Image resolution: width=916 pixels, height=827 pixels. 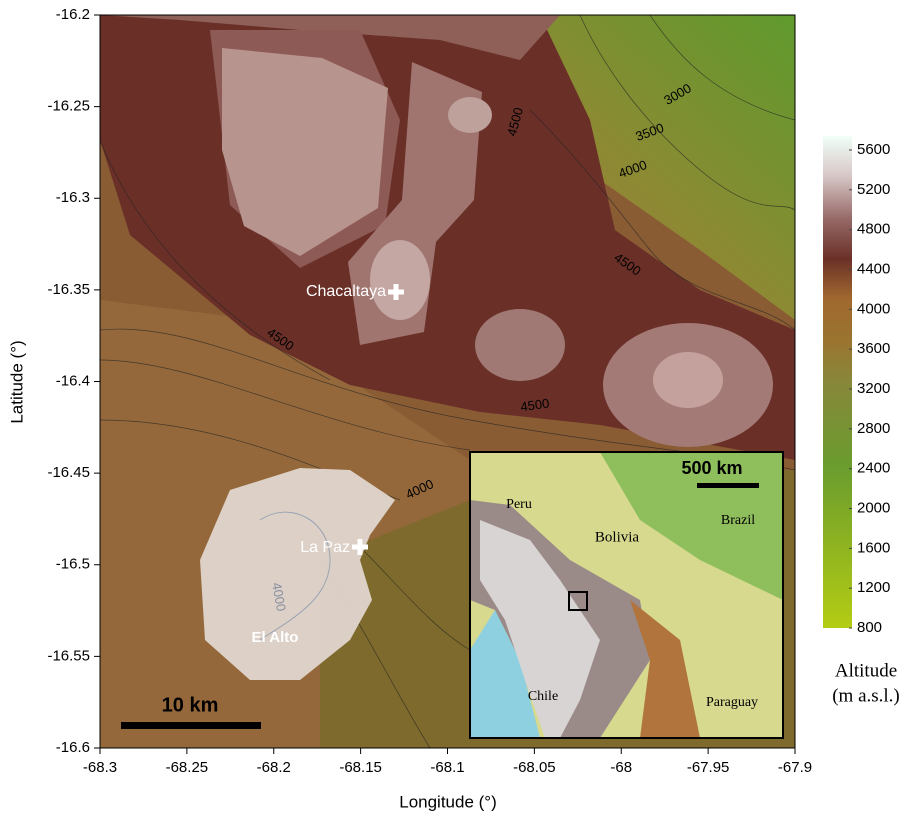 I want to click on y-tick-label: -16.3, so click(x=73, y=197).